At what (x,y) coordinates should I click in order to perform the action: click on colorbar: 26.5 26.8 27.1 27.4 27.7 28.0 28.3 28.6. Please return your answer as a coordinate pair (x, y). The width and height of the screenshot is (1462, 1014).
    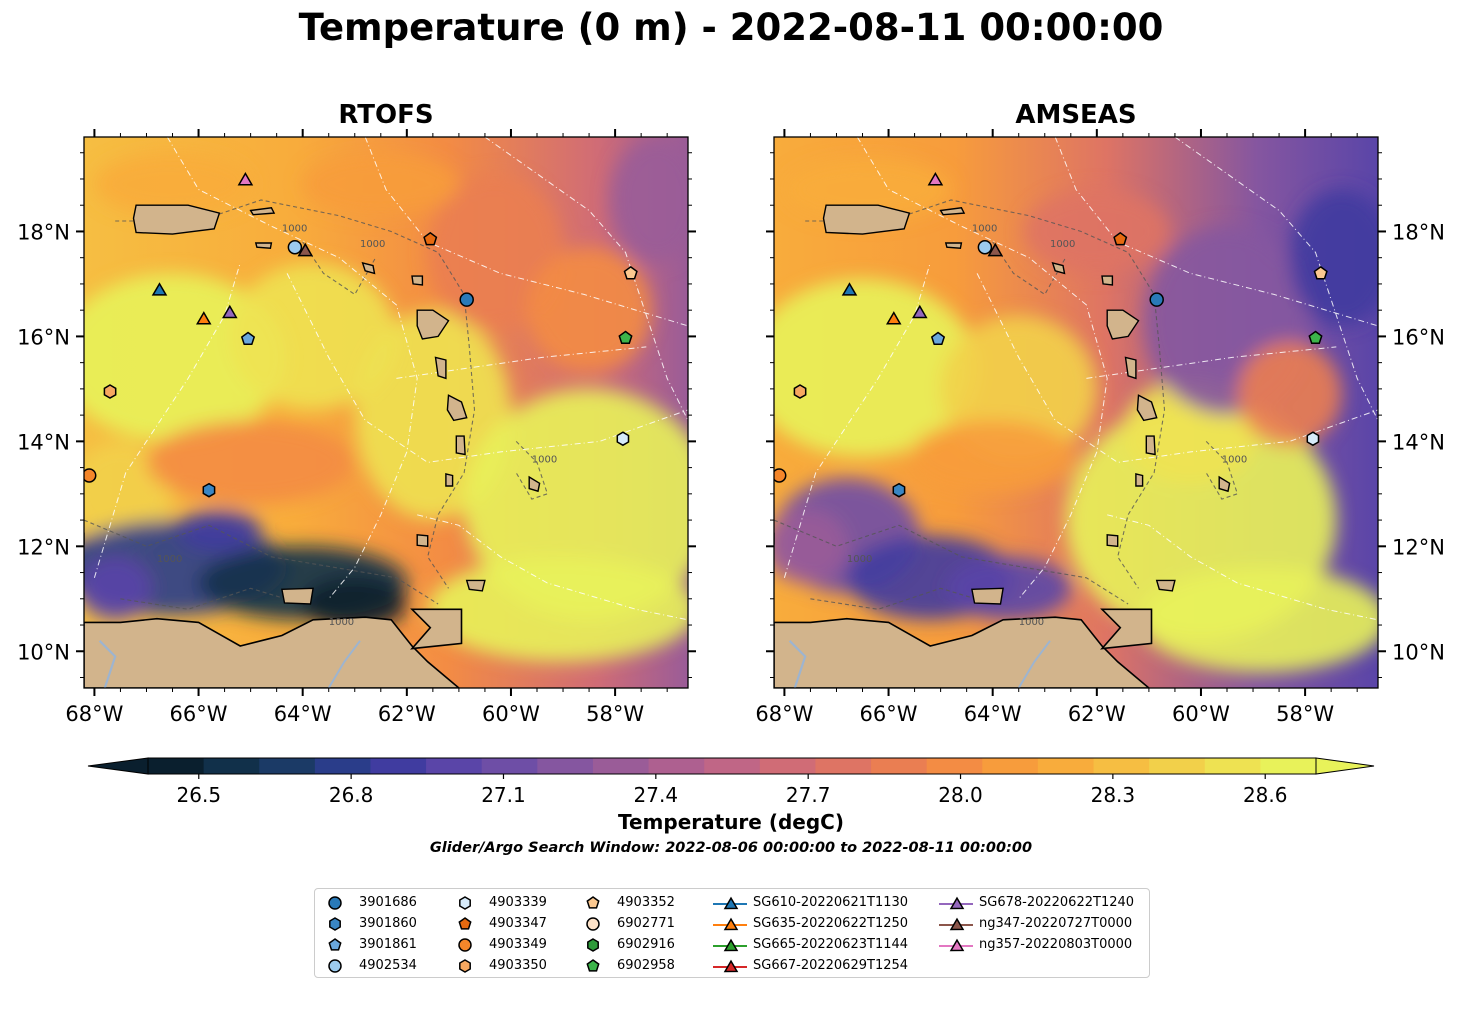
    Looking at the image, I should click on (731, 782).